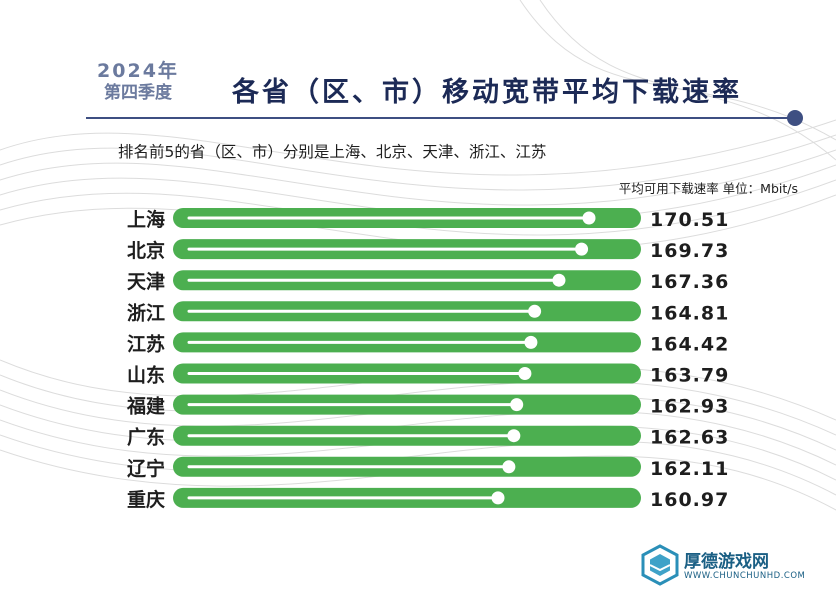  What do you see at coordinates (146, 375) in the screenshot?
I see `category-label: 山东` at bounding box center [146, 375].